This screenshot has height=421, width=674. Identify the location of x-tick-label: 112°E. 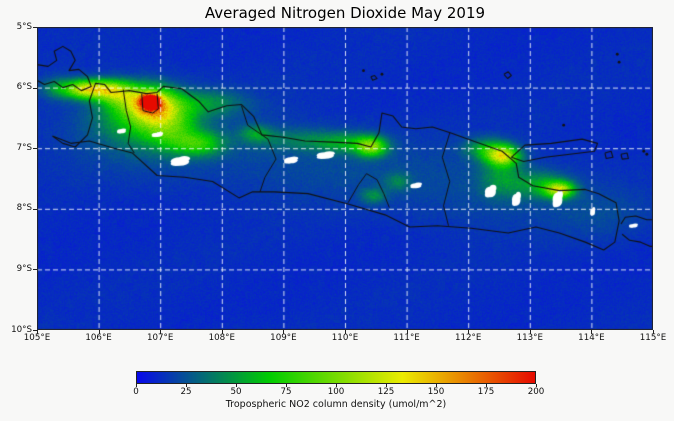
(468, 338).